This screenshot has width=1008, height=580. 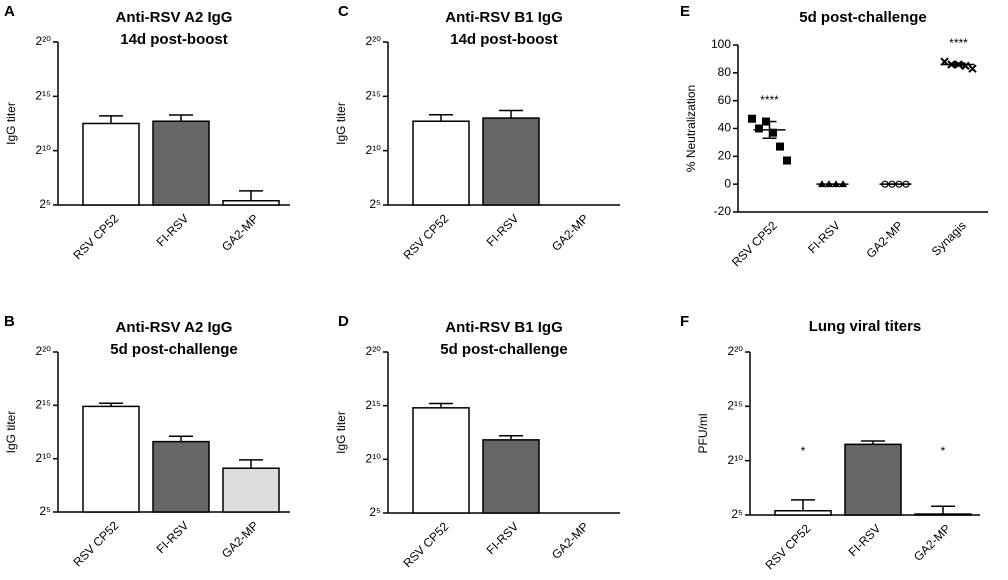 I want to click on panel-letter: F, so click(x=684, y=321).